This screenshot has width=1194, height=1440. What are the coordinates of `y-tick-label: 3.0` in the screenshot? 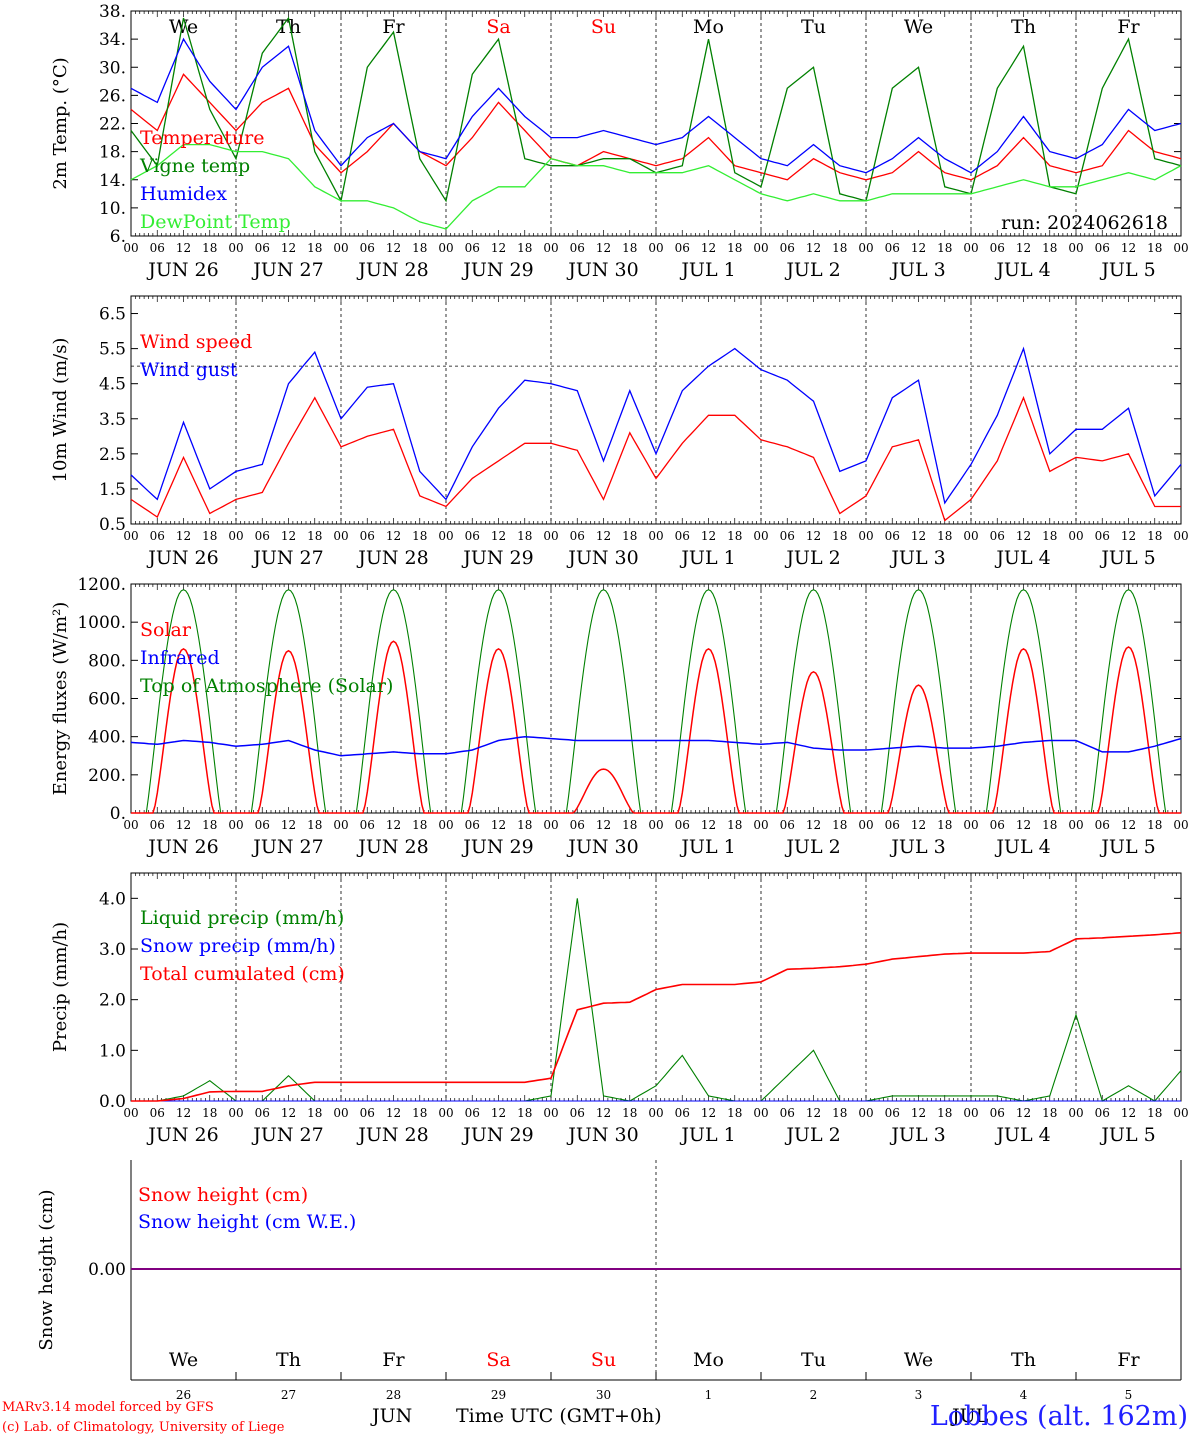 It's located at (112, 950).